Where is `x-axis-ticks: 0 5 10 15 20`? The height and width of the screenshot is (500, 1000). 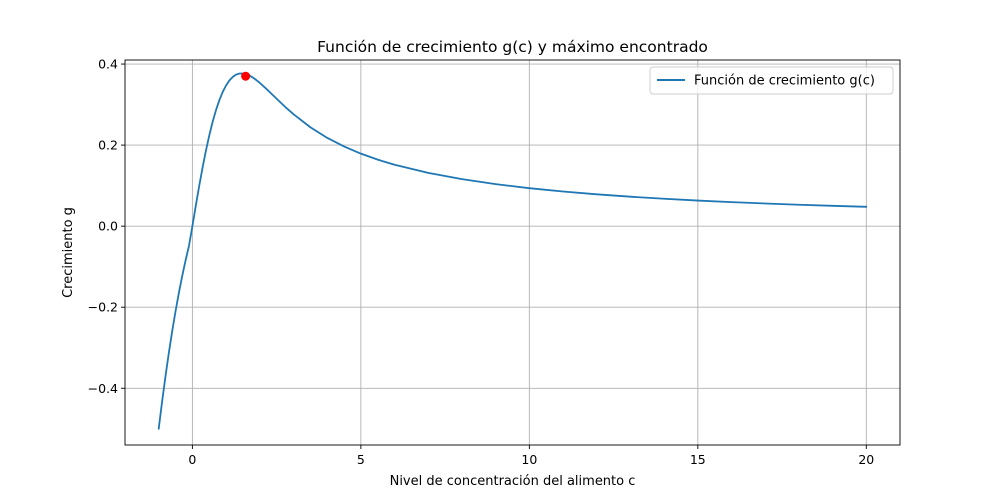 x-axis-ticks: 0 5 10 15 20 is located at coordinates (531, 456).